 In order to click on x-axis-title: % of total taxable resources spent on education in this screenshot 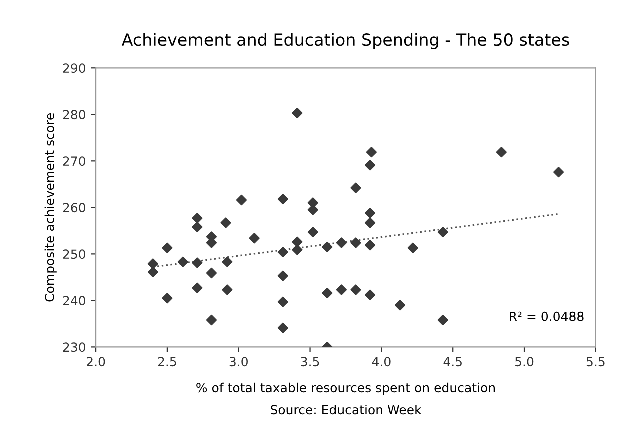, I will do `click(346, 389)`.